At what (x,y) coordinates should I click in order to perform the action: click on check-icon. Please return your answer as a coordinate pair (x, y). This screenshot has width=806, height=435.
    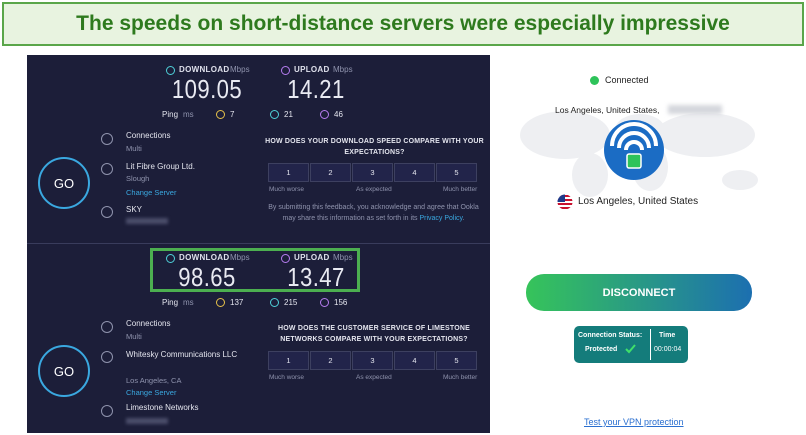
    Looking at the image, I should click on (630, 349).